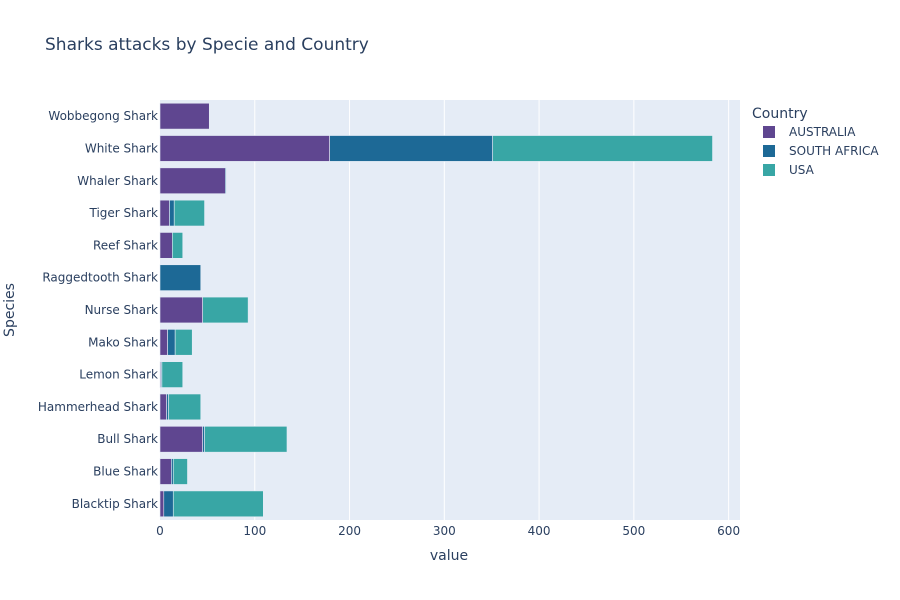  What do you see at coordinates (121, 148) in the screenshot?
I see `y-tick-label: White Shark` at bounding box center [121, 148].